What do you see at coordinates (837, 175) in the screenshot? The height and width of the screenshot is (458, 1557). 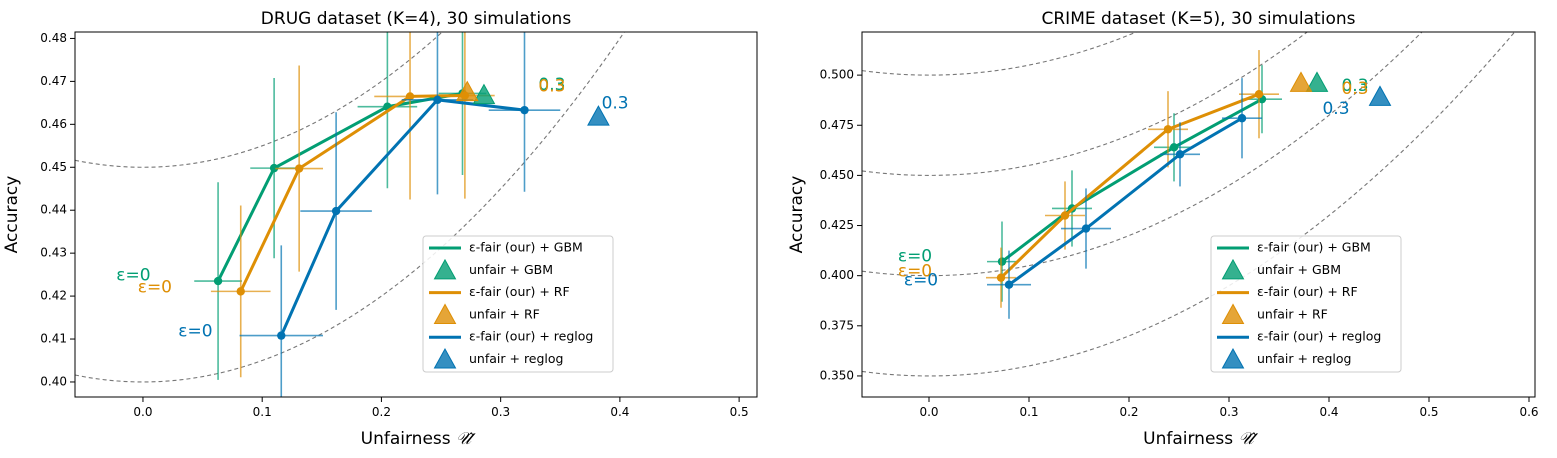 I see `y-tick-label: 0.450` at bounding box center [837, 175].